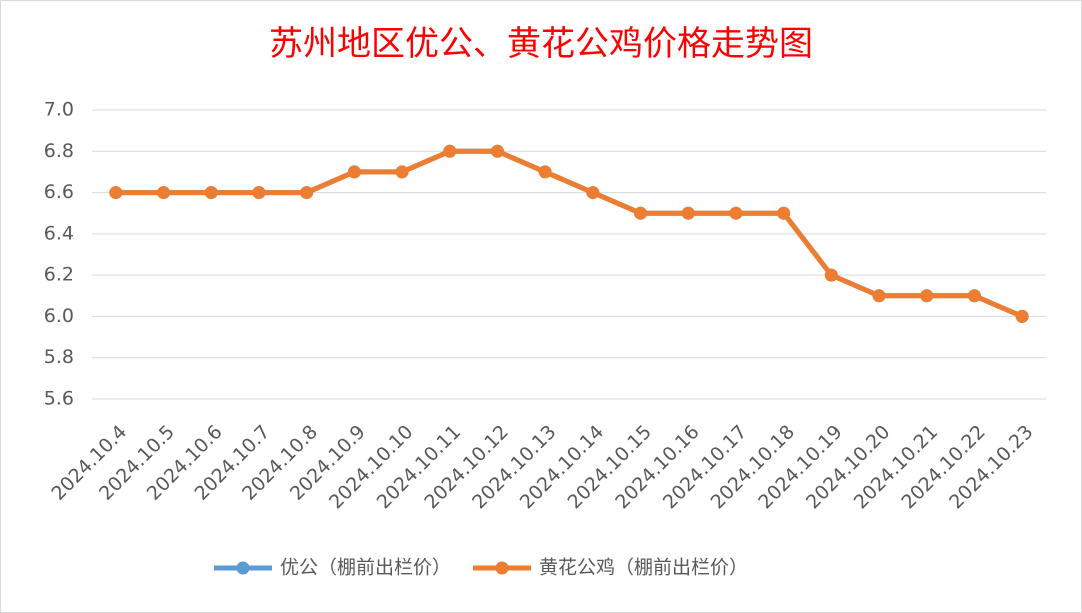 The width and height of the screenshot is (1082, 613). What do you see at coordinates (59, 316) in the screenshot?
I see `y-tick-label: 6.0` at bounding box center [59, 316].